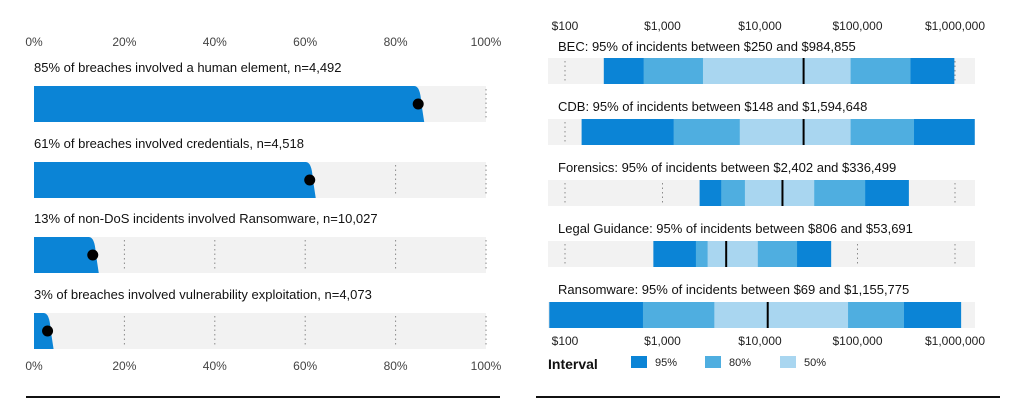 This screenshot has height=402, width=1024. I want to click on legend-label: 95%, so click(666, 363).